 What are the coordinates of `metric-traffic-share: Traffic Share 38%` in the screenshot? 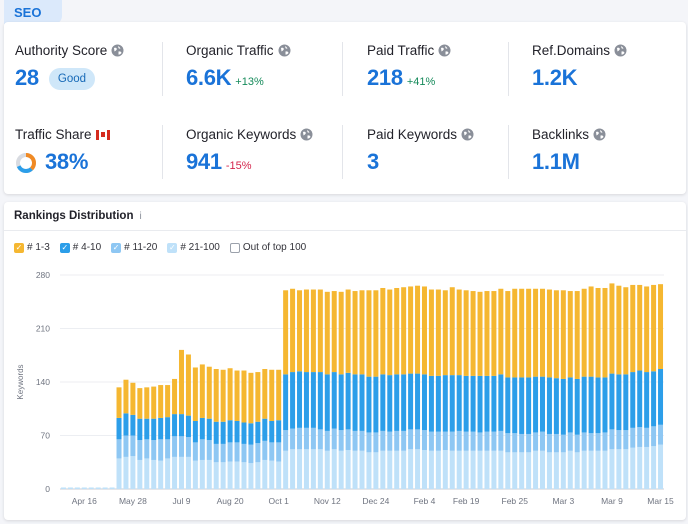 It's located at (62, 151).